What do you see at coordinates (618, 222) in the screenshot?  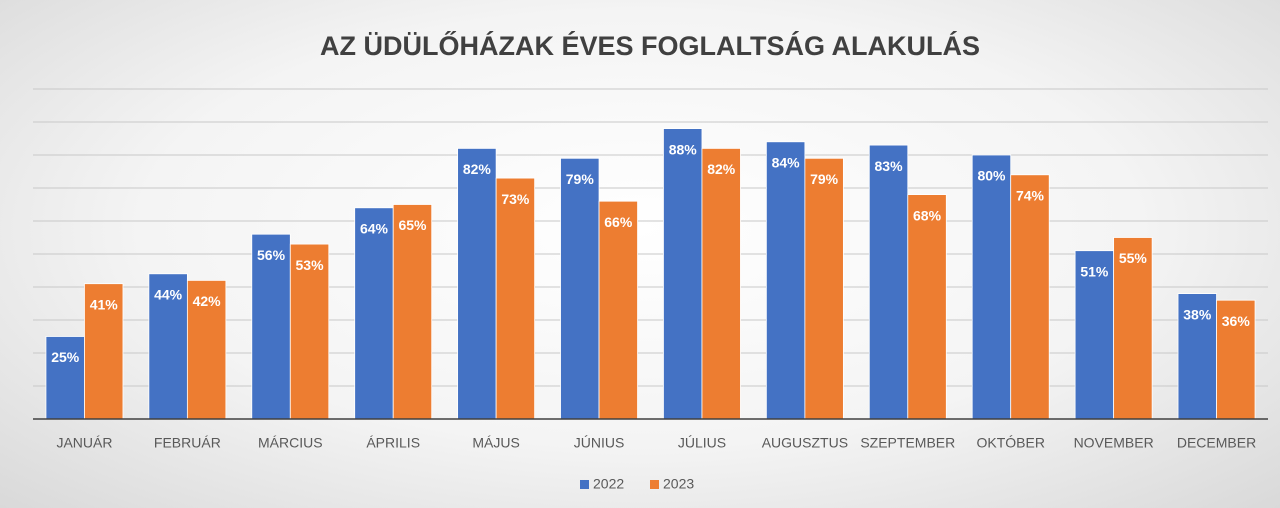 I see `data-label: 66%` at bounding box center [618, 222].